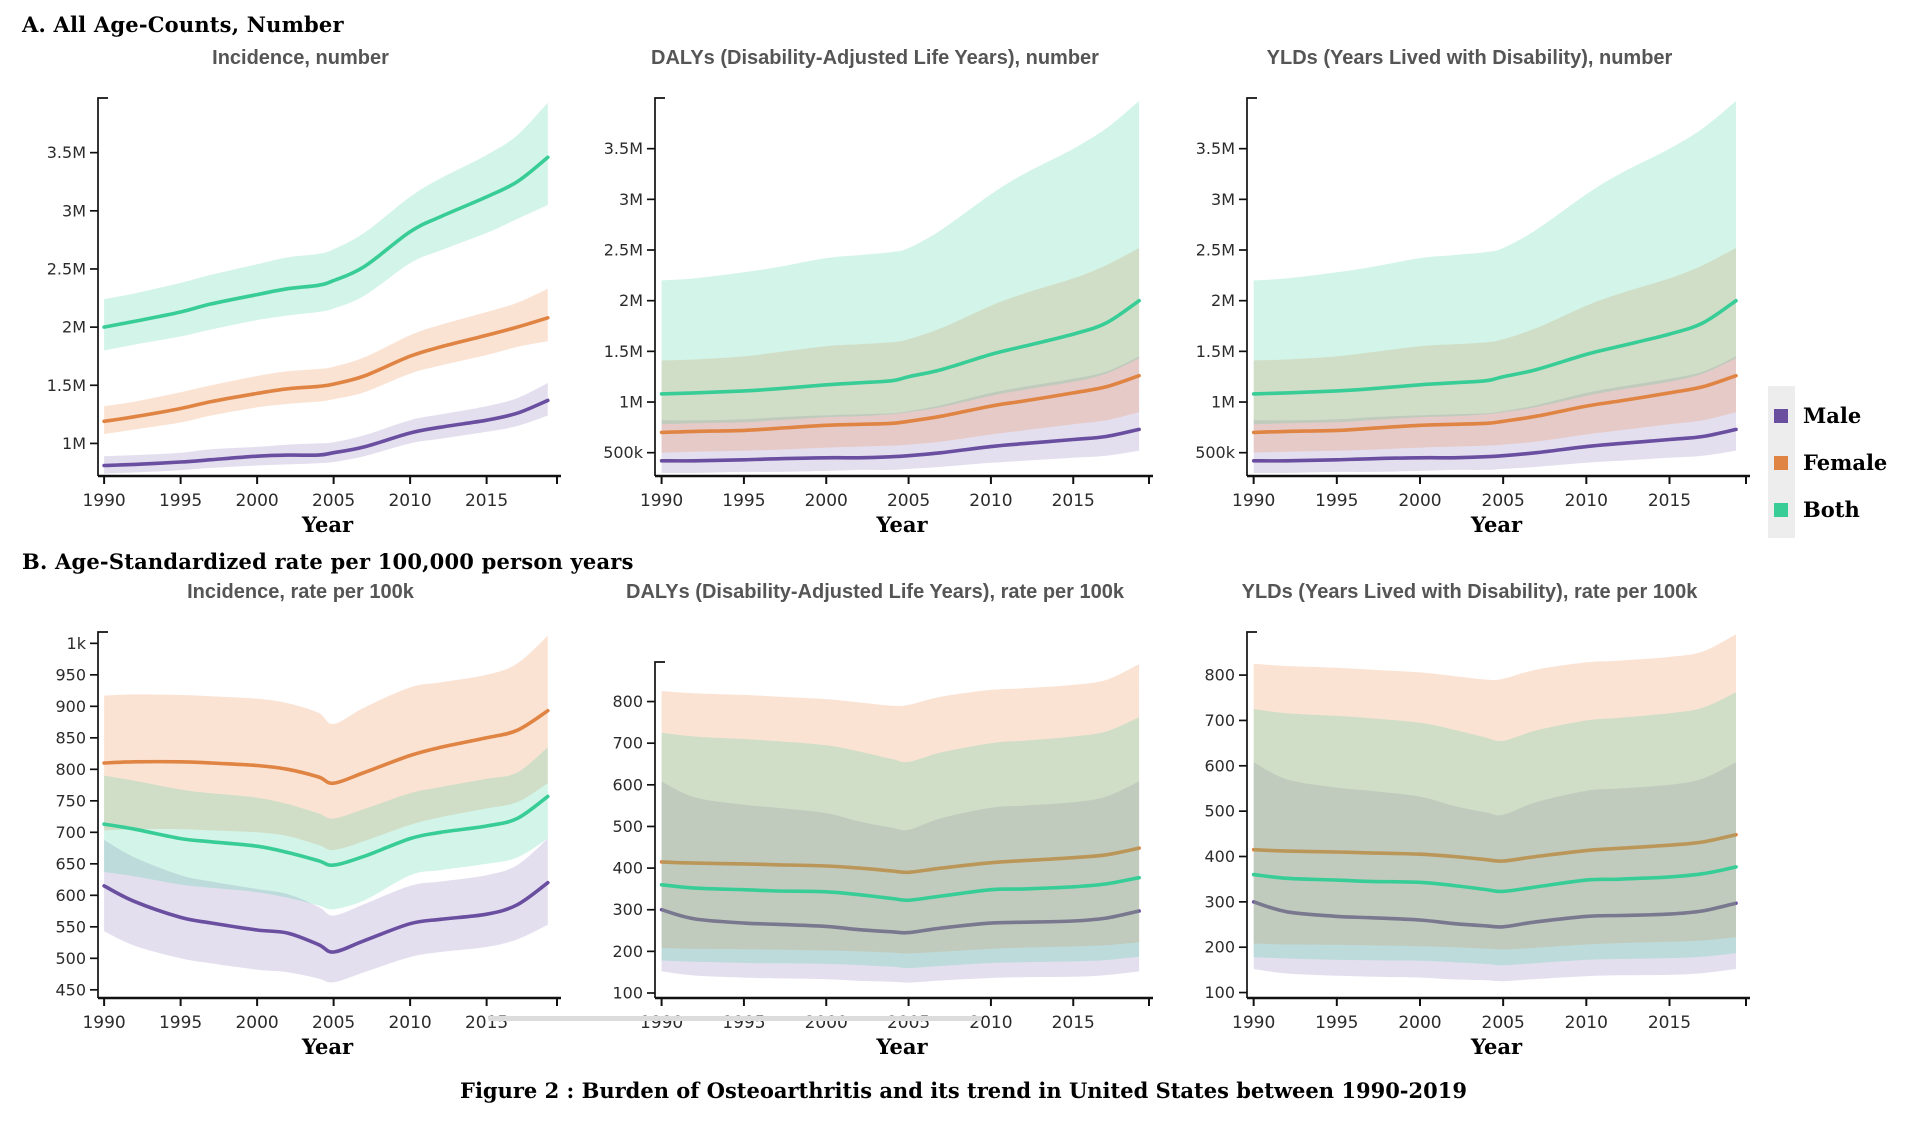 The width and height of the screenshot is (1927, 1126). Describe the element at coordinates (1831, 509) in the screenshot. I see `legend-label: Both` at that location.